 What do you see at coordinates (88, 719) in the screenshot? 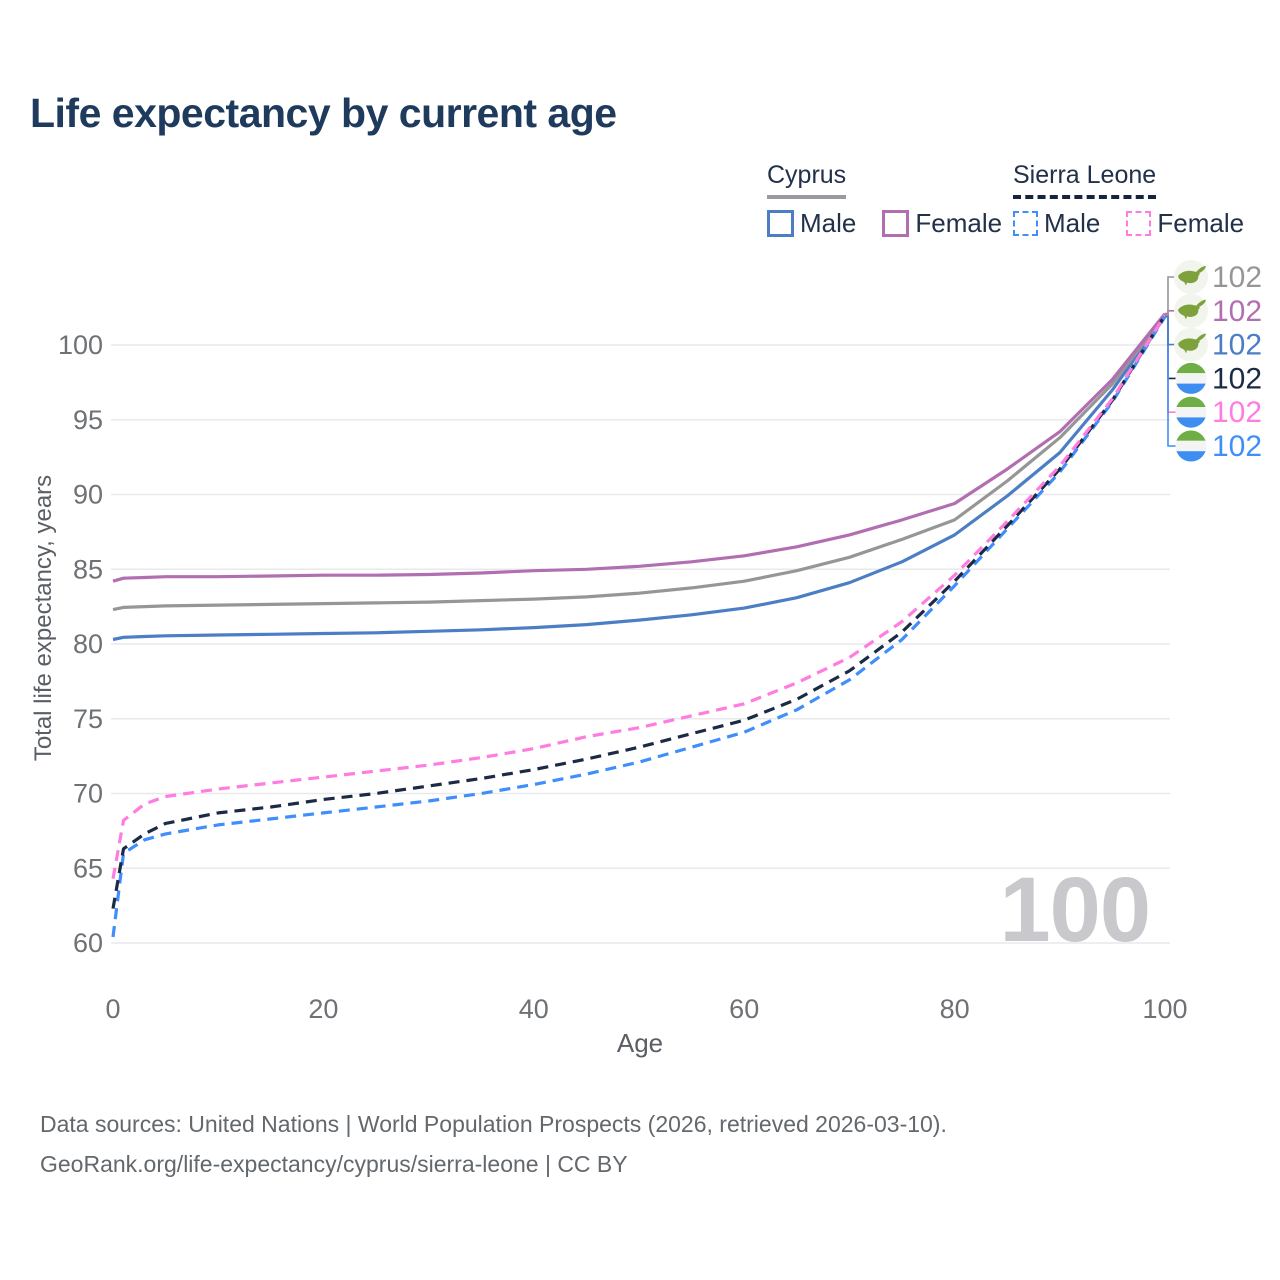
I see `y-tick-label: 75` at bounding box center [88, 719].